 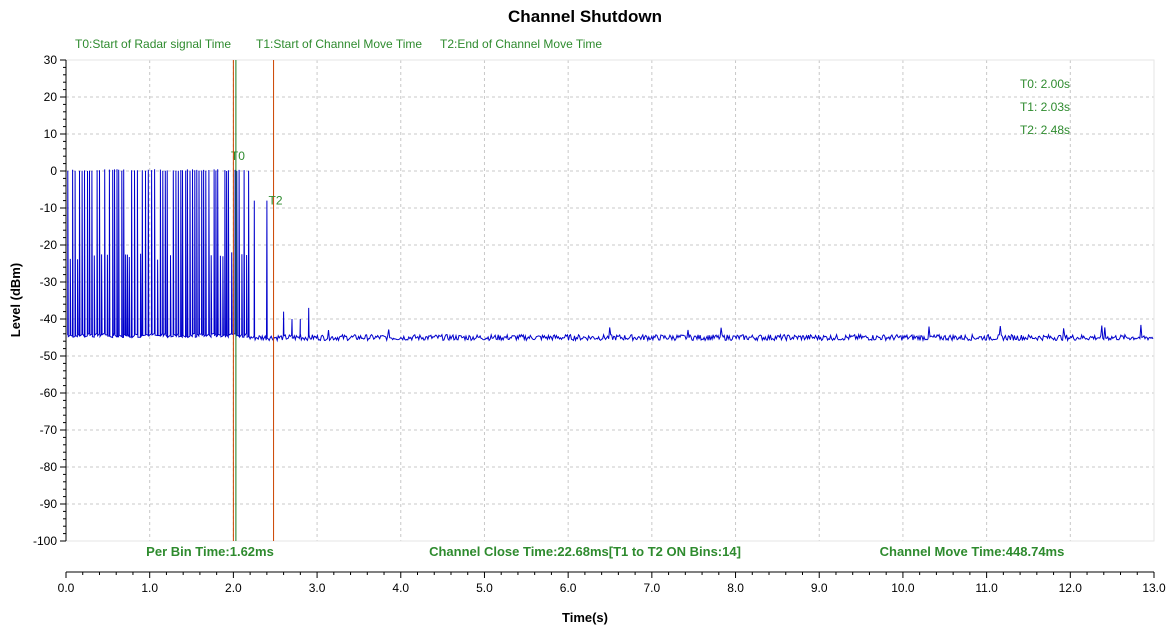 I want to click on x-tick-label: 10.0, so click(x=903, y=588).